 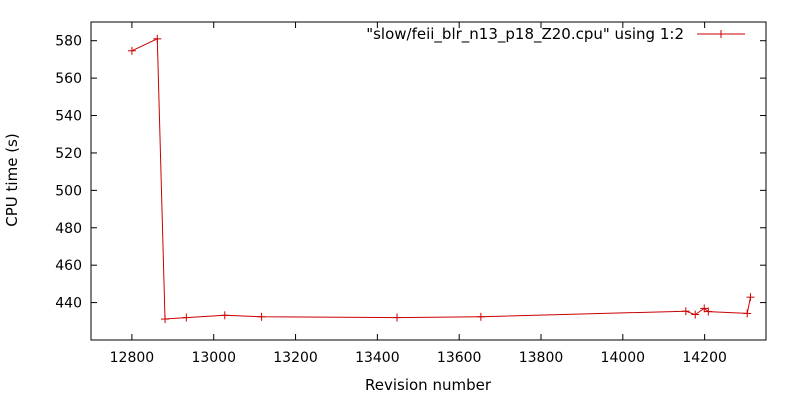 I want to click on x-tick-label: 13200, so click(x=295, y=358).